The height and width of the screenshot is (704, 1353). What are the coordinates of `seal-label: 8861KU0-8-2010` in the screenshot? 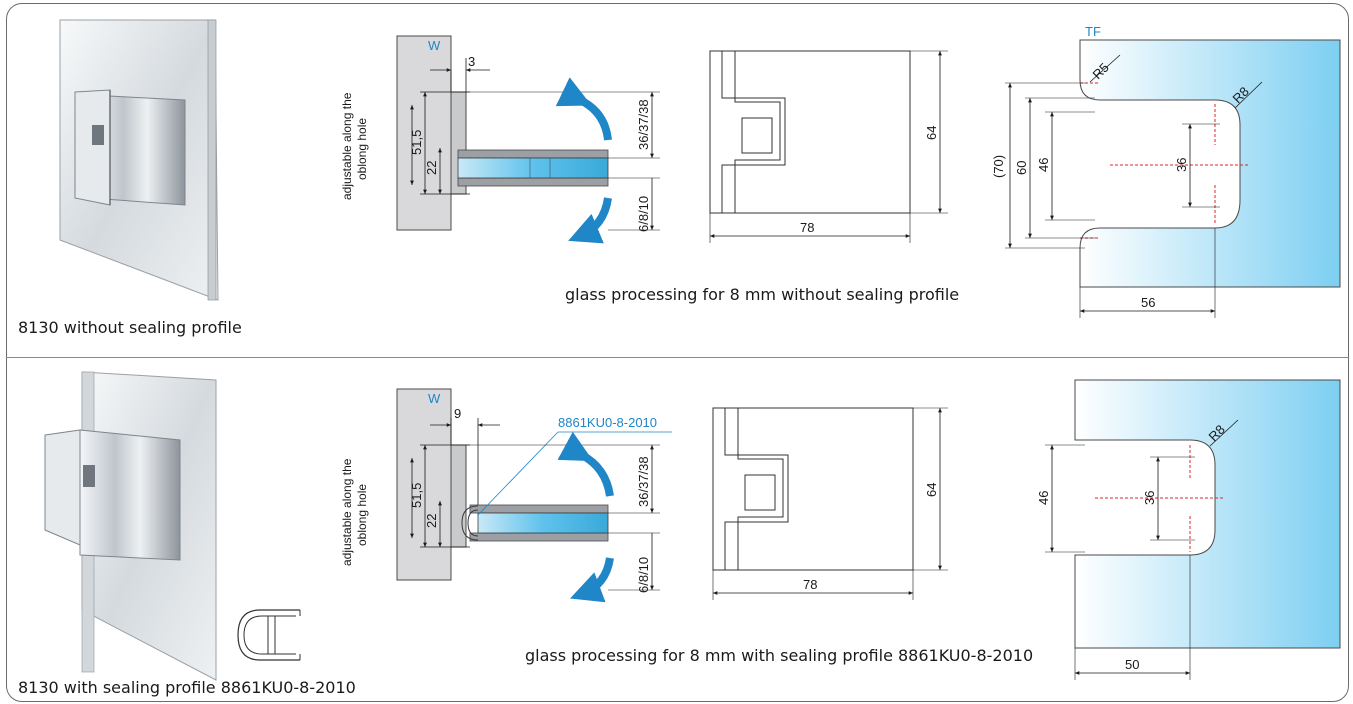 It's located at (607, 422).